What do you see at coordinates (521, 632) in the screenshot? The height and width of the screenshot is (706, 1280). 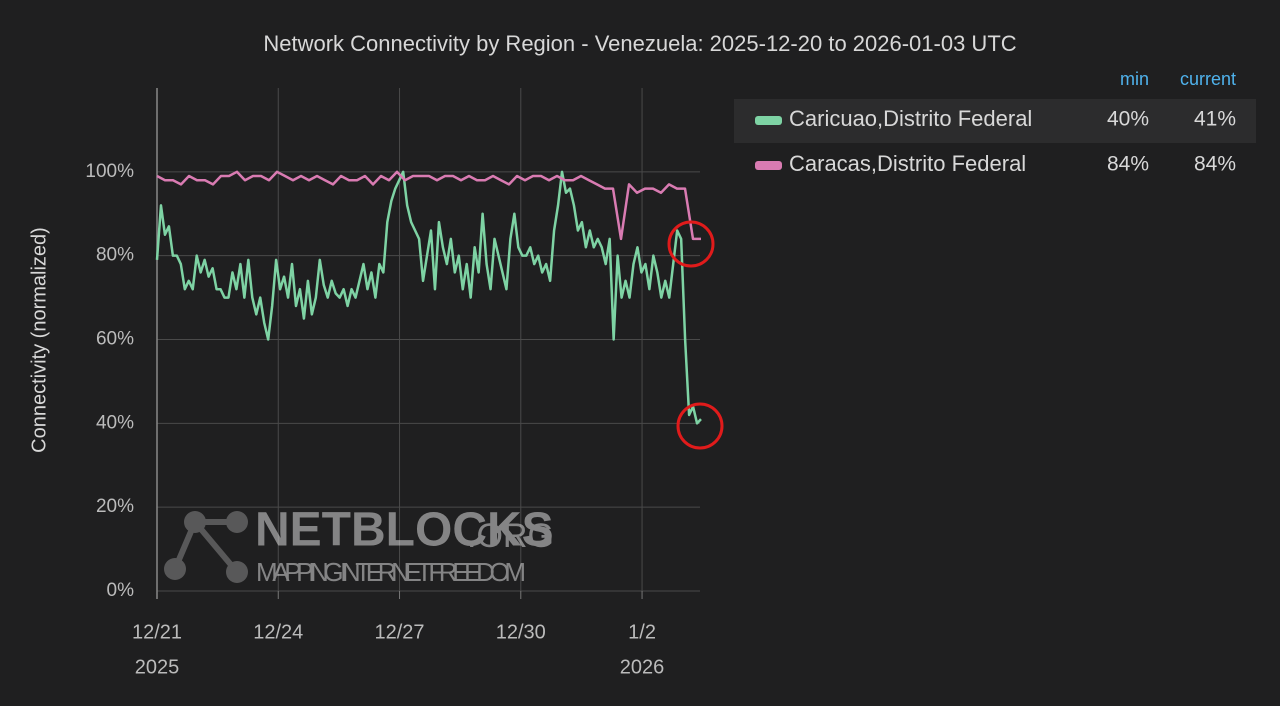 I see `x-tick-label: 12/30` at bounding box center [521, 632].